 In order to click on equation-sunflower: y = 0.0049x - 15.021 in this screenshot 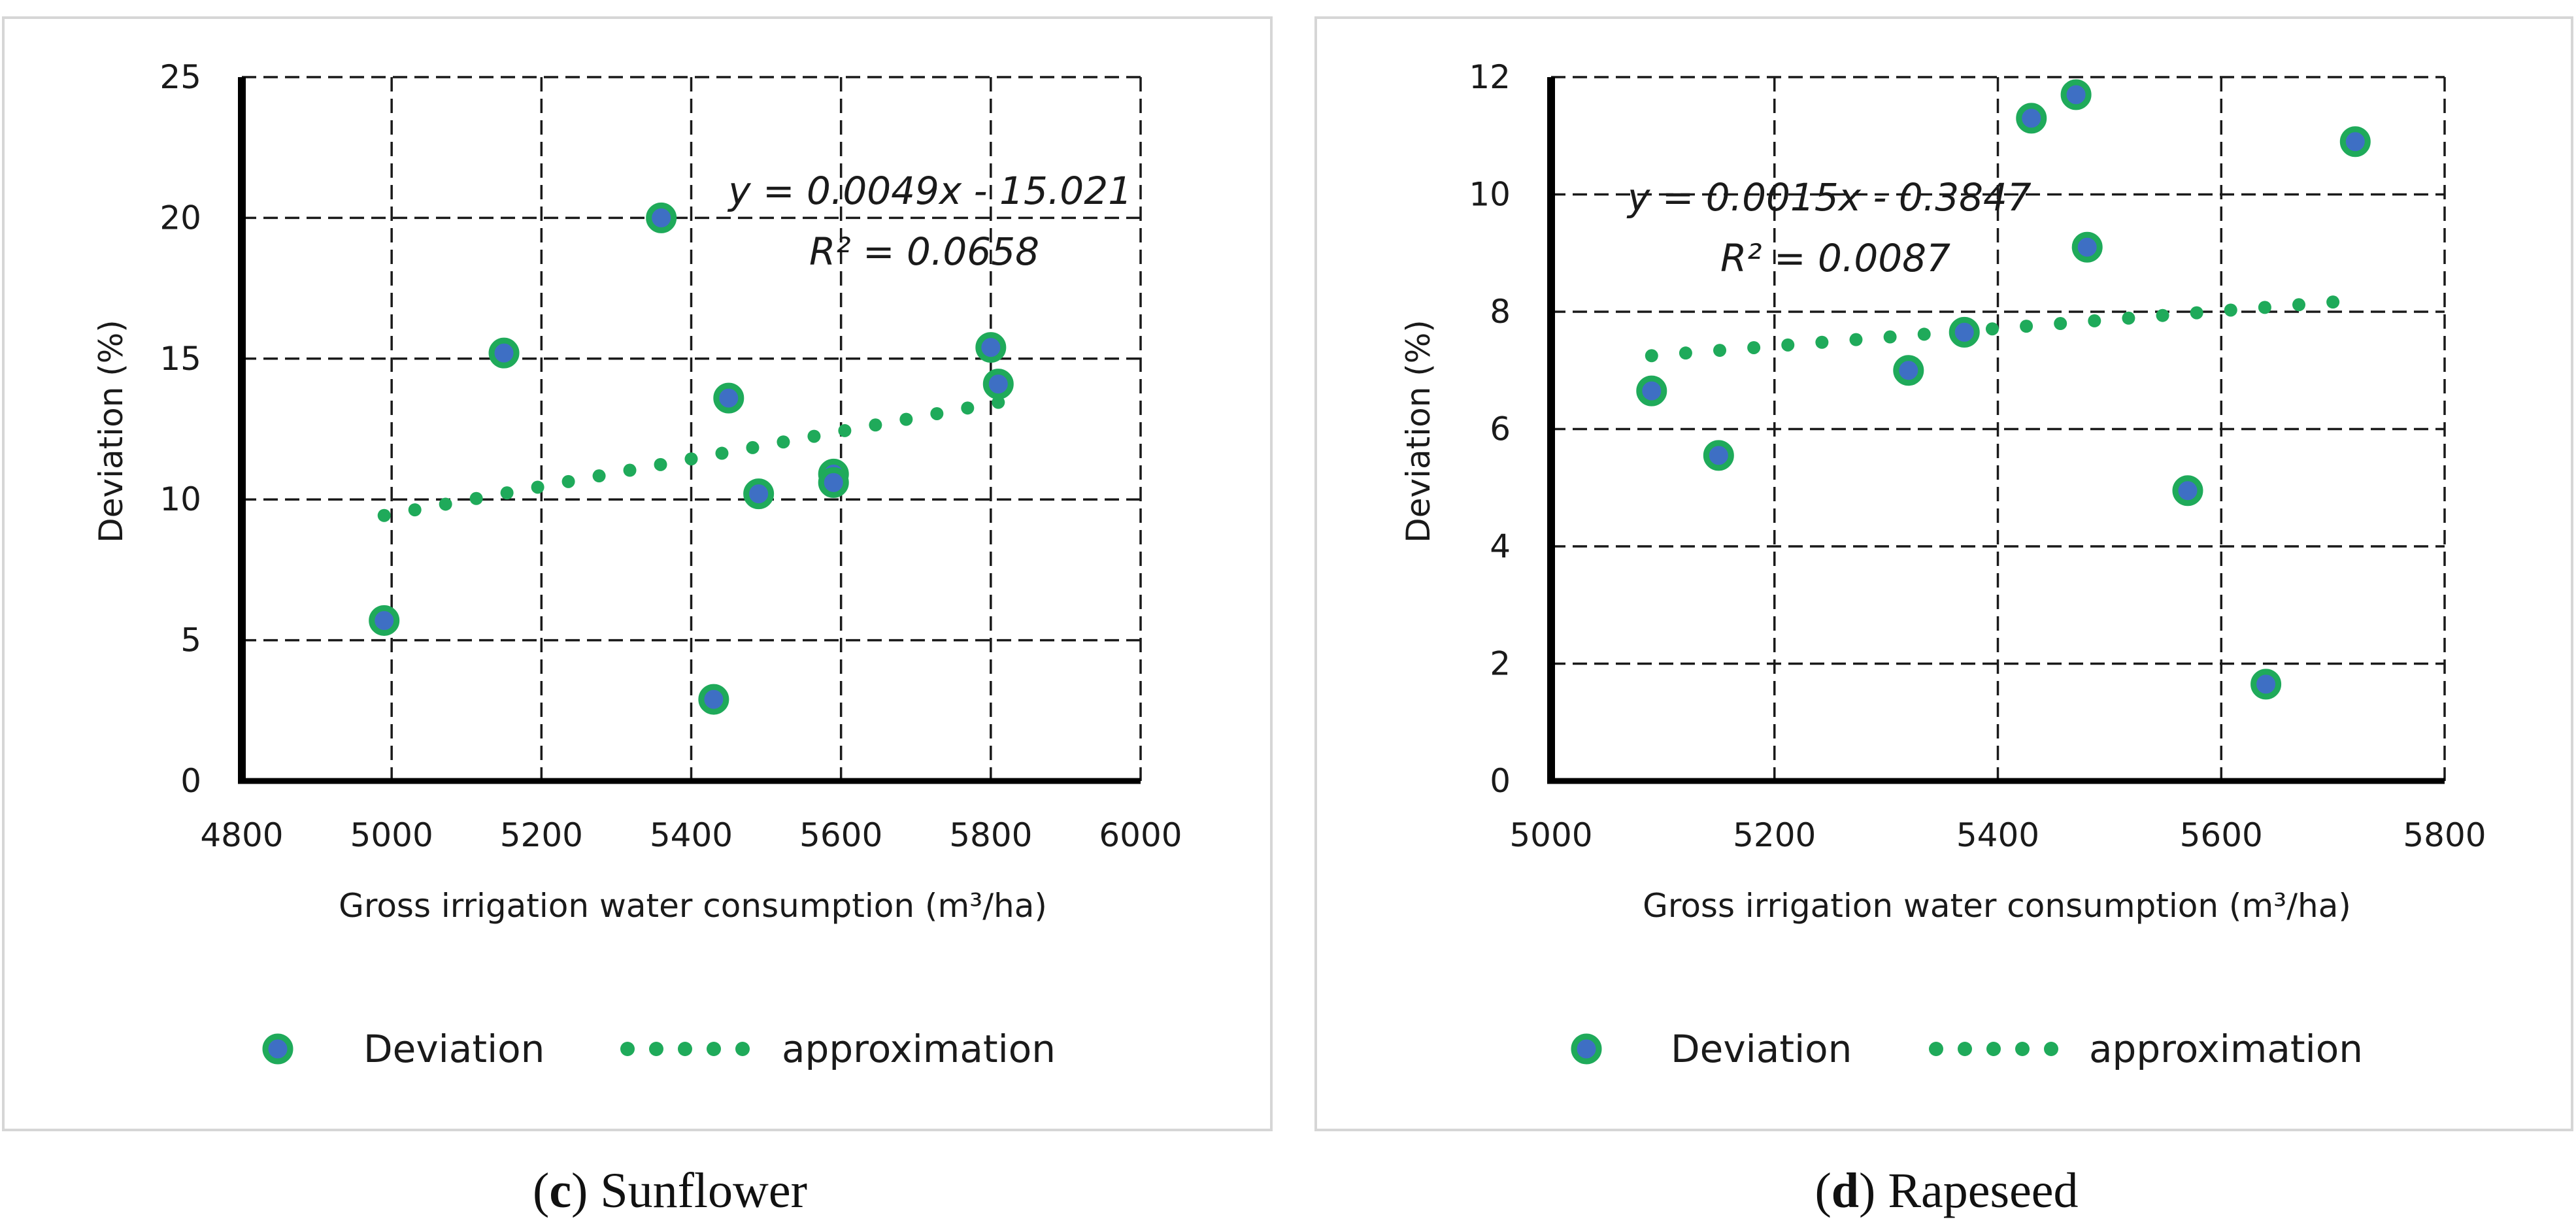, I will do `click(930, 191)`.